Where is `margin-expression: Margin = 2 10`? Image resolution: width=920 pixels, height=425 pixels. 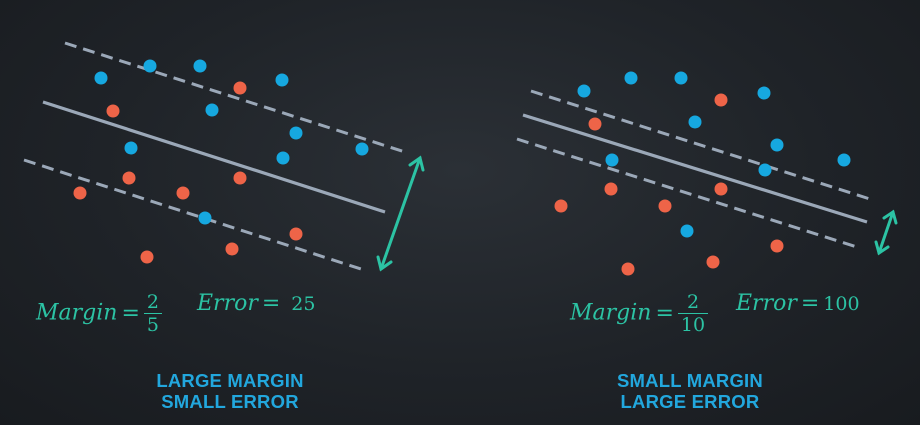 margin-expression: Margin = 2 10 is located at coordinates (639, 313).